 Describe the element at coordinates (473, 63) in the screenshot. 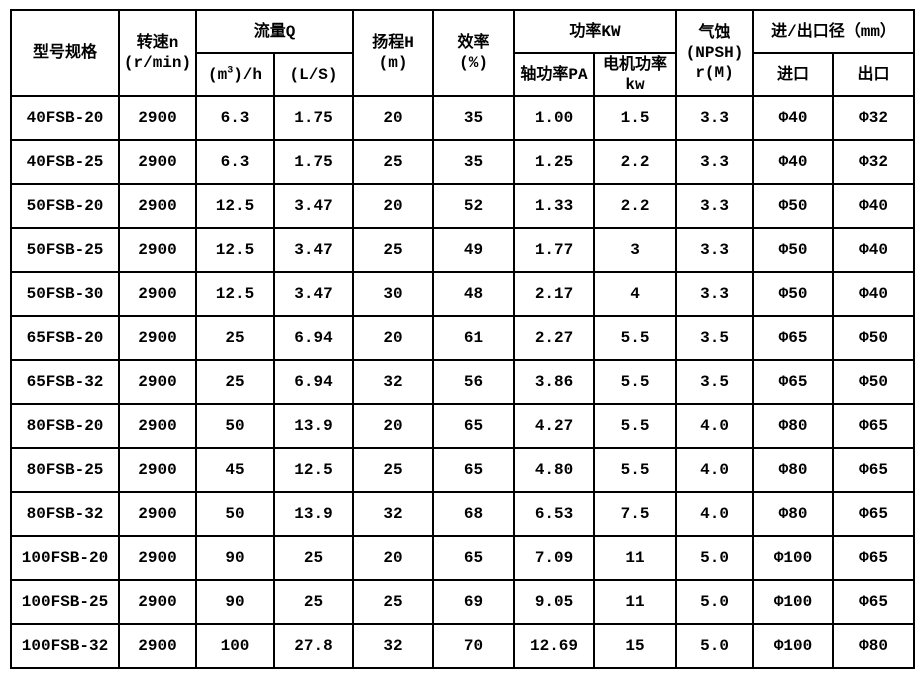

I see `header-line: (%)` at that location.